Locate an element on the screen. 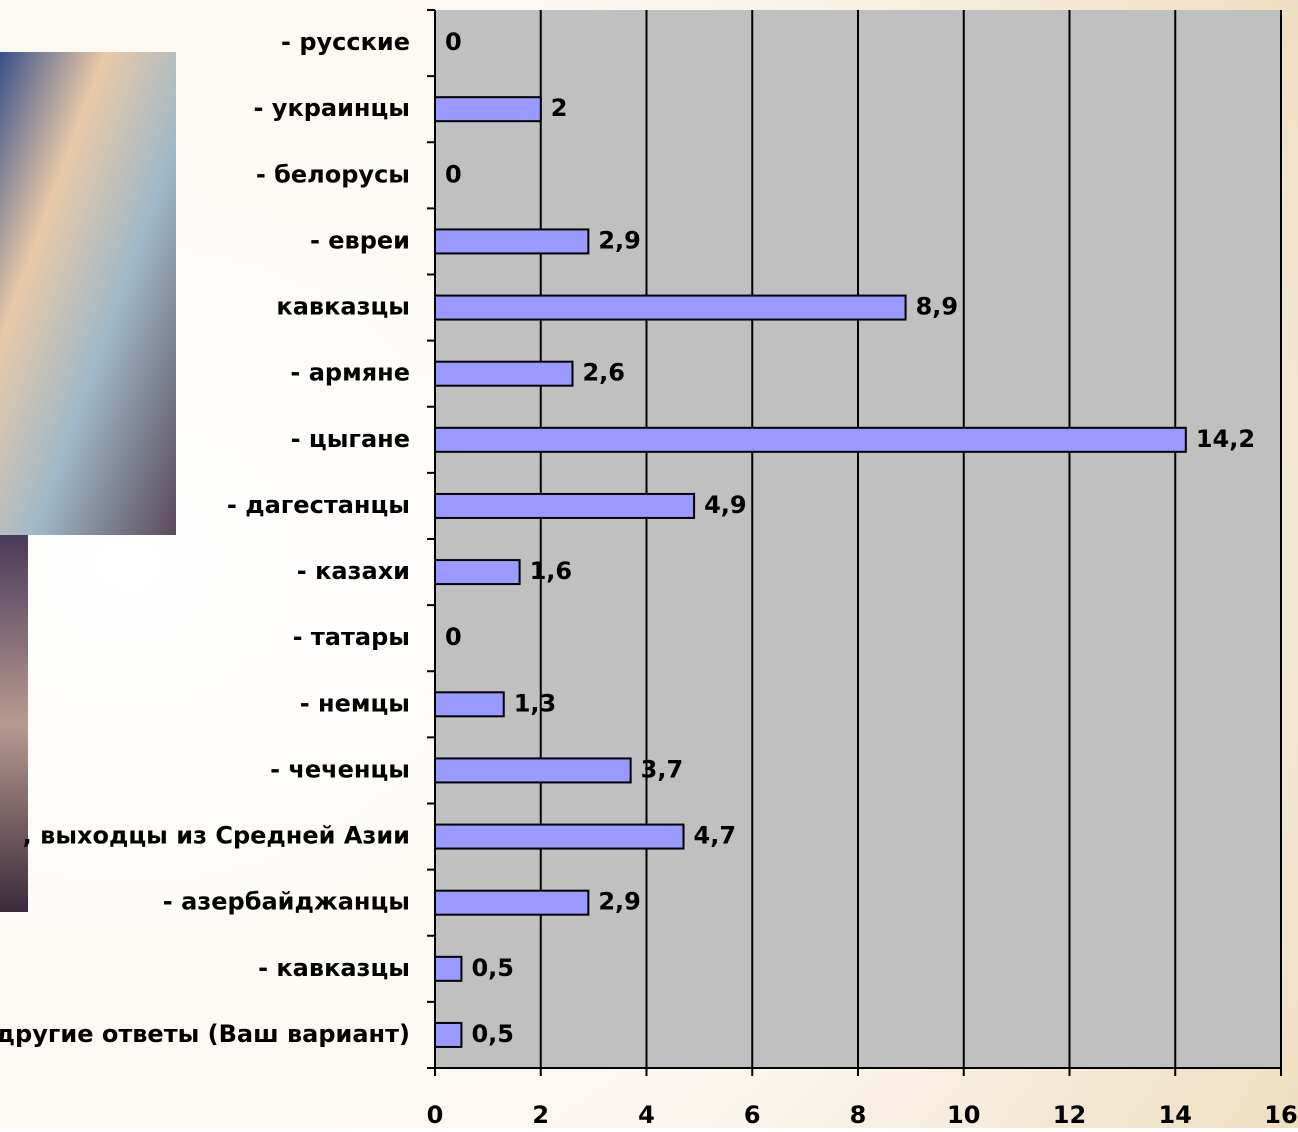 The height and width of the screenshot is (1132, 1298). y-tick-label: - цыгане is located at coordinates (350, 439).